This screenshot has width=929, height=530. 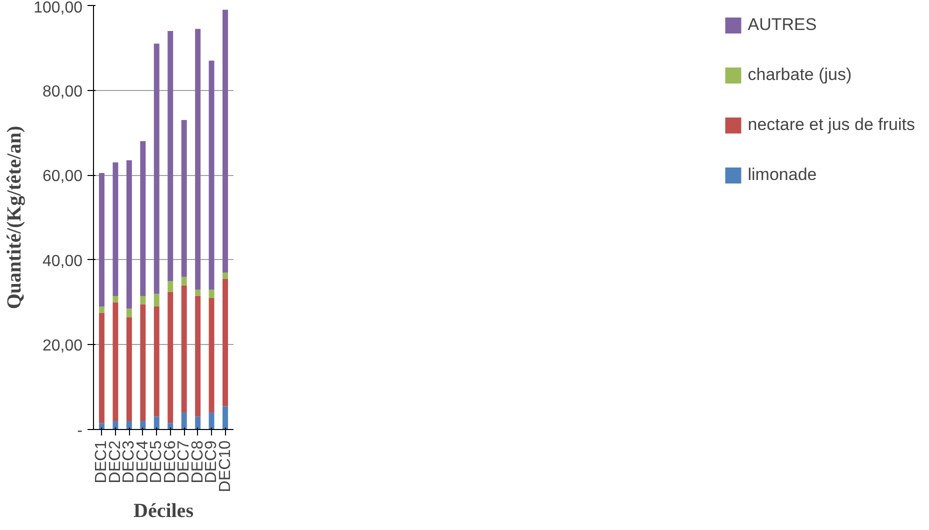 What do you see at coordinates (79, 431) in the screenshot?
I see `y-tick-label: -` at bounding box center [79, 431].